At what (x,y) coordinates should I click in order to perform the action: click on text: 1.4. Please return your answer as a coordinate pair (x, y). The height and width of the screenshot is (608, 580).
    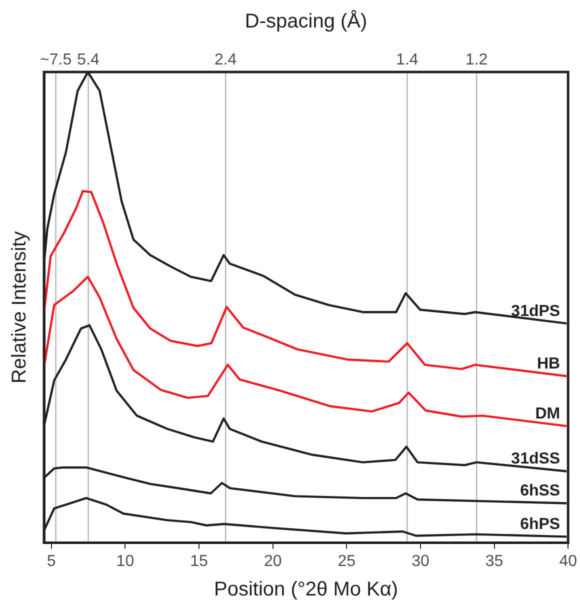
    Looking at the image, I should click on (407, 59).